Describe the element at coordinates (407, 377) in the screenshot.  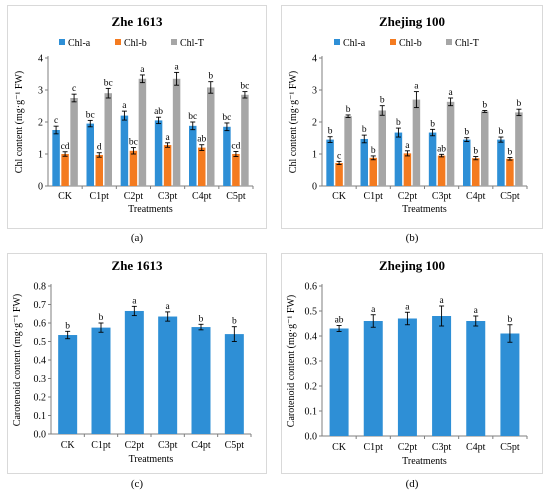
I see `bar-carotenoid-c2pt` at that location.